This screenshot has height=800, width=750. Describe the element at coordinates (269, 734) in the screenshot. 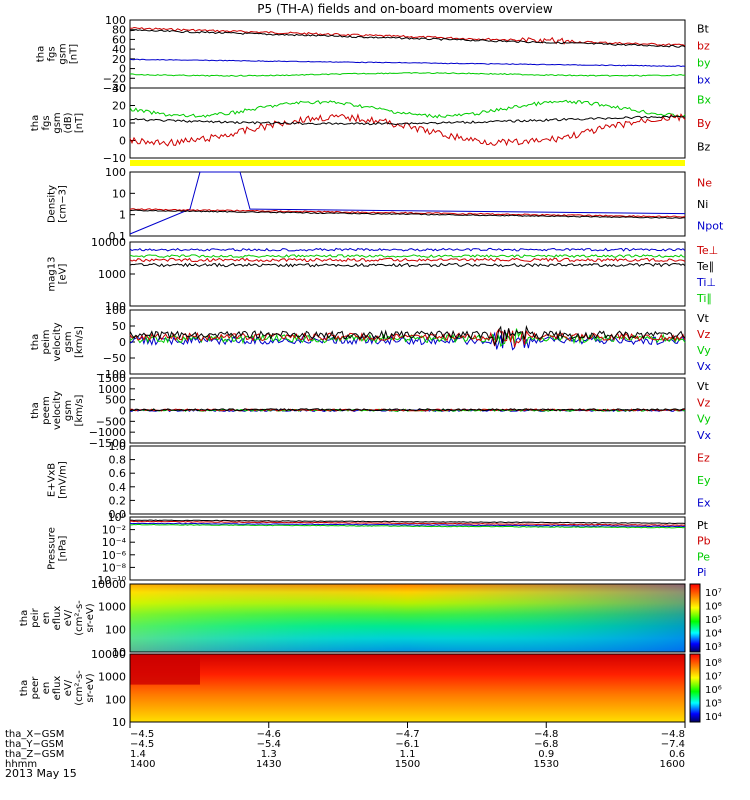

I see `axis-value: −4.6` at that location.